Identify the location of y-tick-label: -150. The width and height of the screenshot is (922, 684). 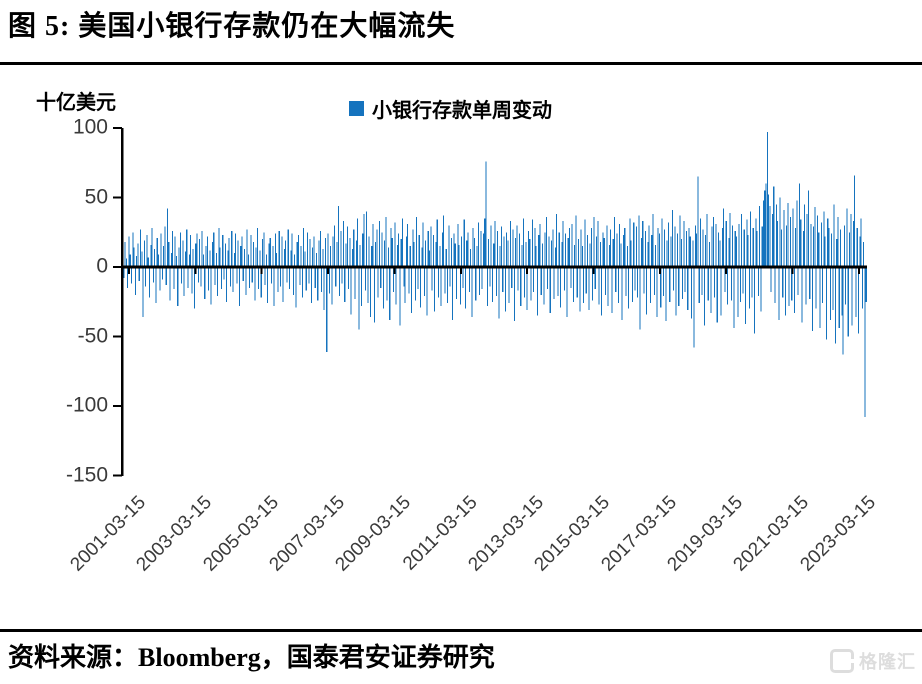
(86, 475).